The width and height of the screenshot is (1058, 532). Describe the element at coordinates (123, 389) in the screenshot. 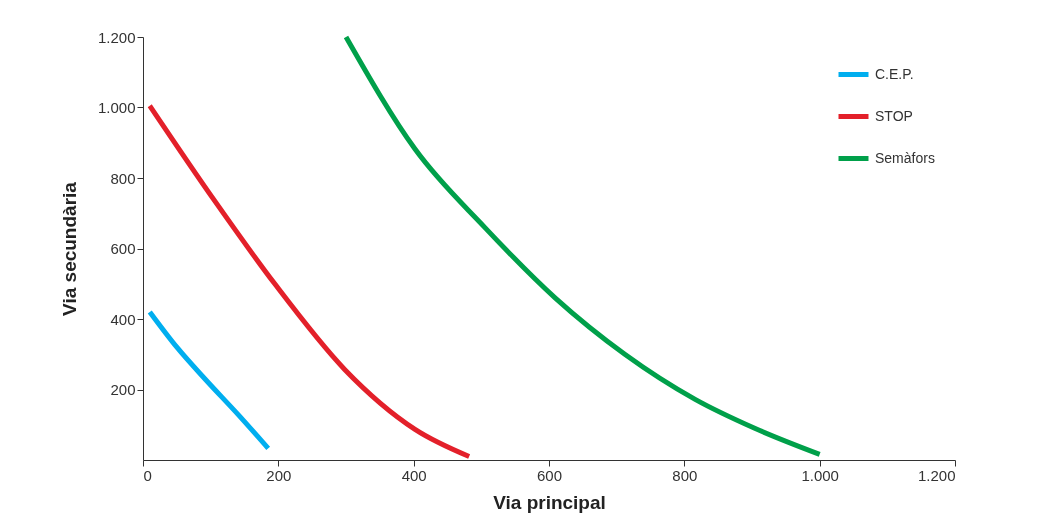

I see `y-tick-label: 200` at that location.